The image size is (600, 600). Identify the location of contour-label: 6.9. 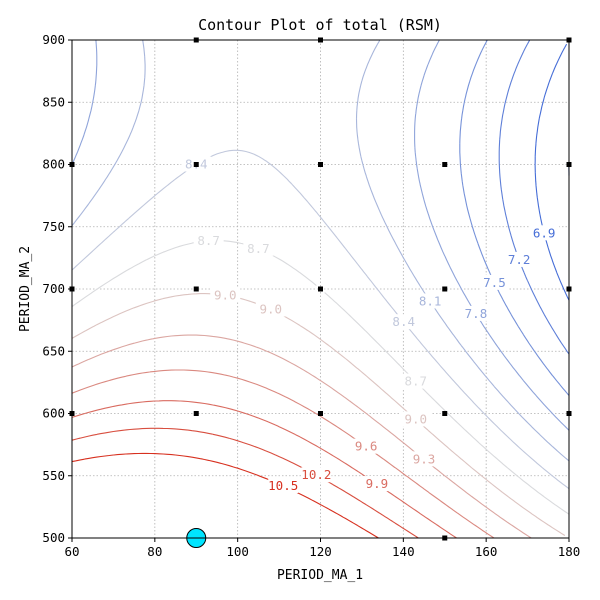
(544, 232).